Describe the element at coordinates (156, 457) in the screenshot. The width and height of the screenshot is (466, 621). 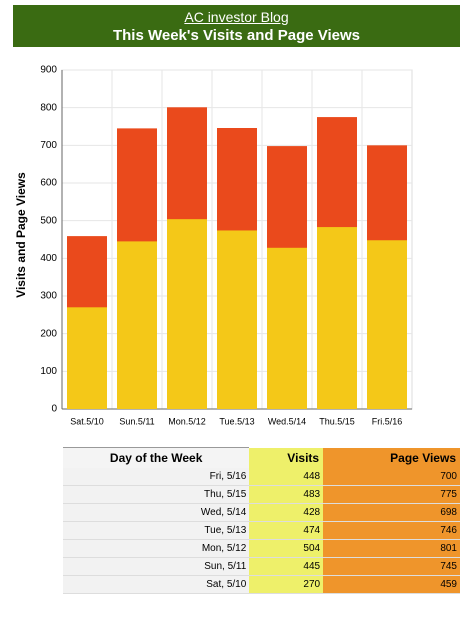
I see `column-header: Day of the Week` at that location.